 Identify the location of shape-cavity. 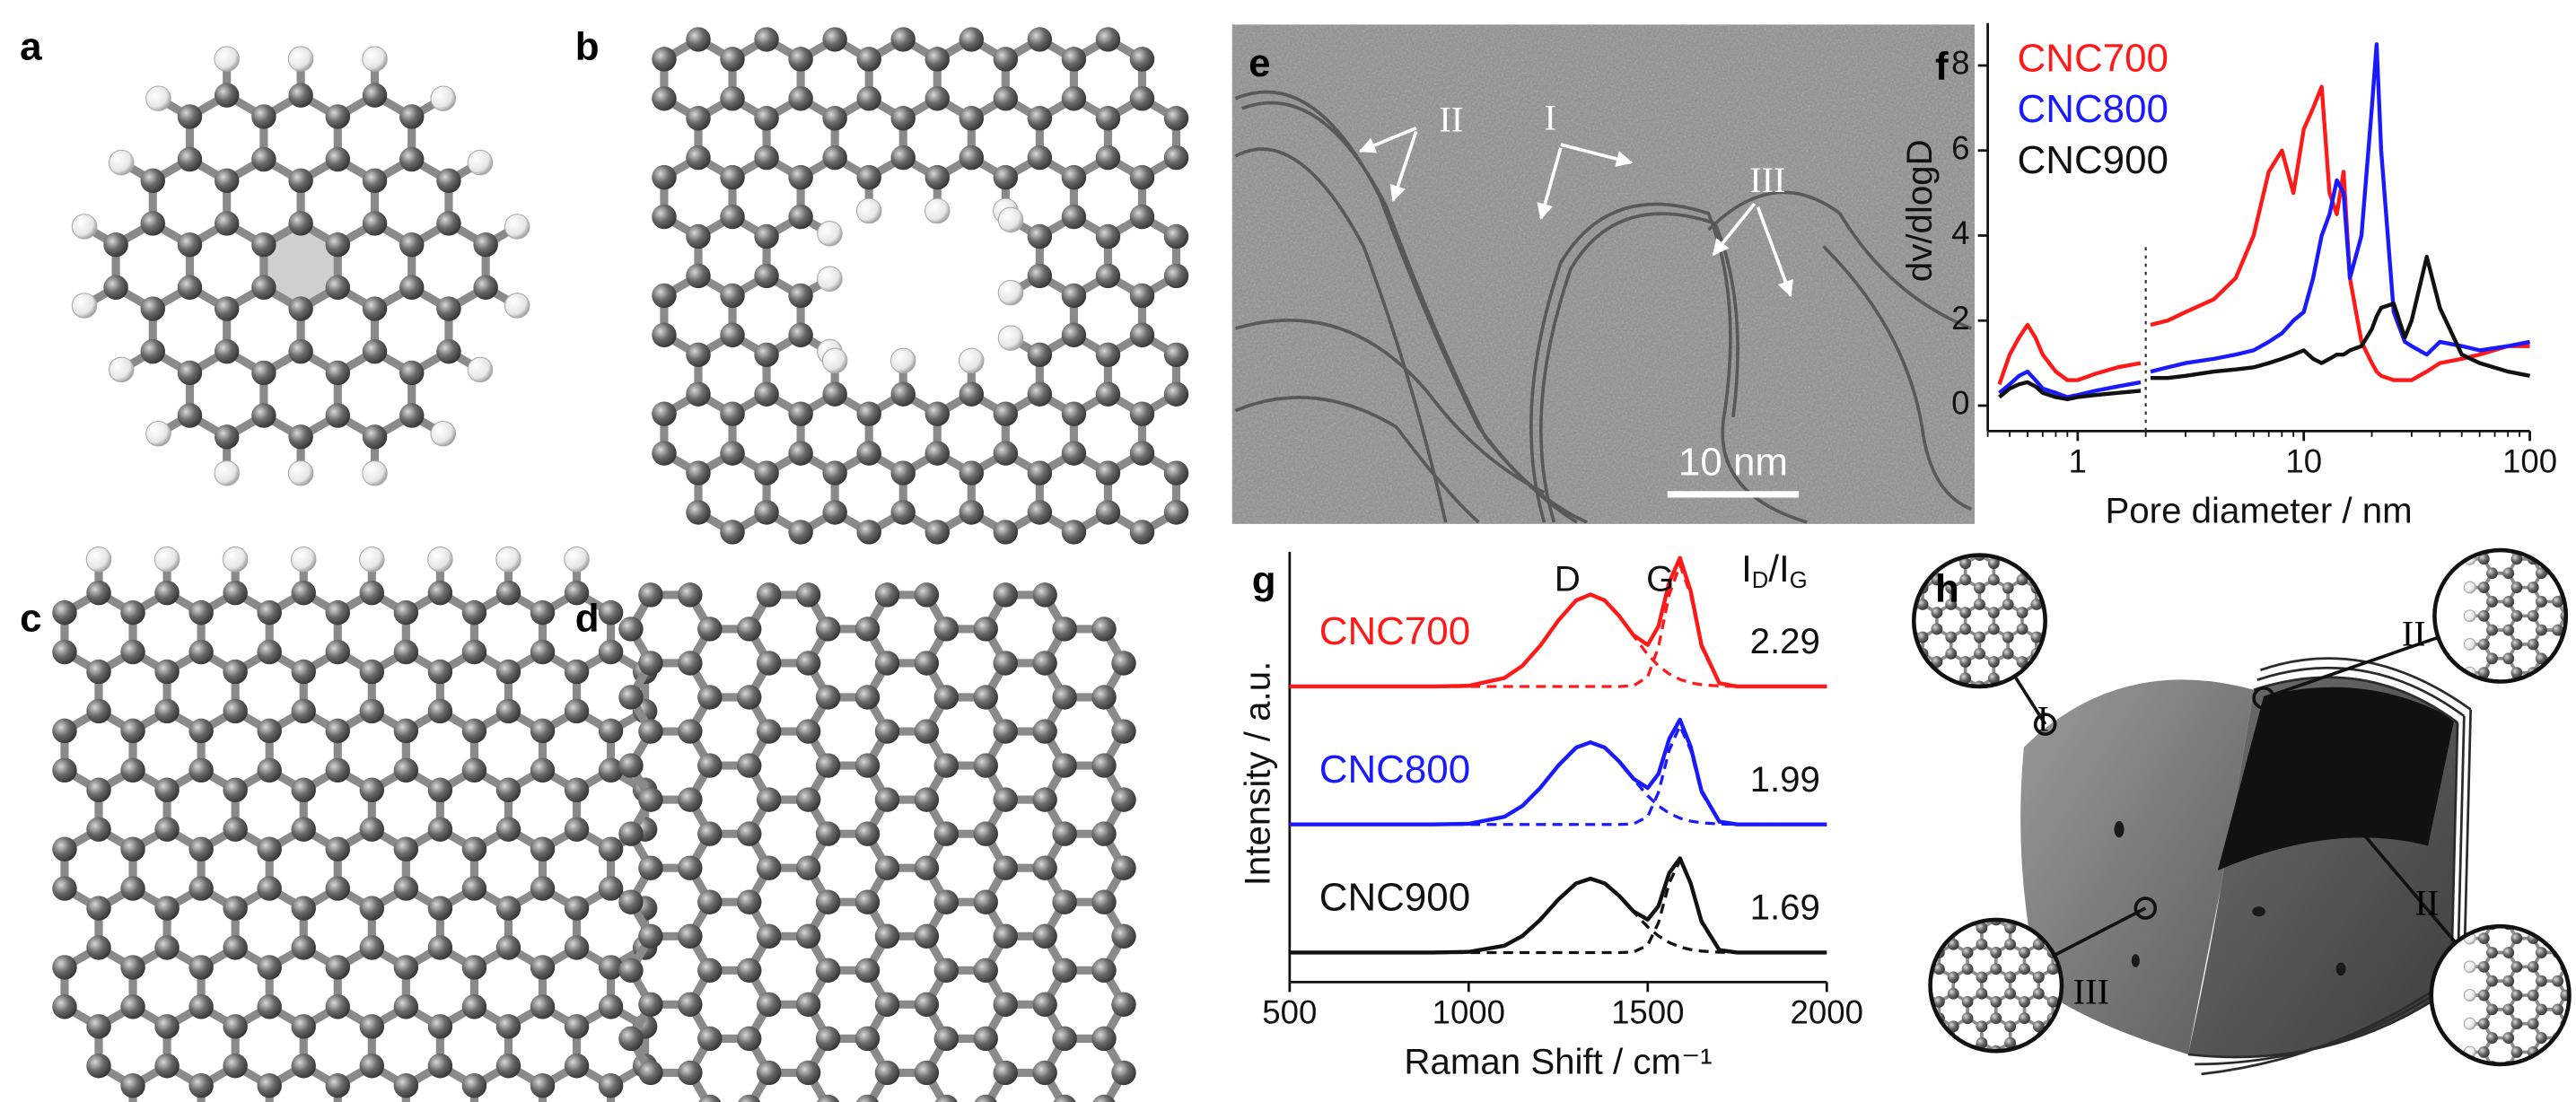
(2336, 778).